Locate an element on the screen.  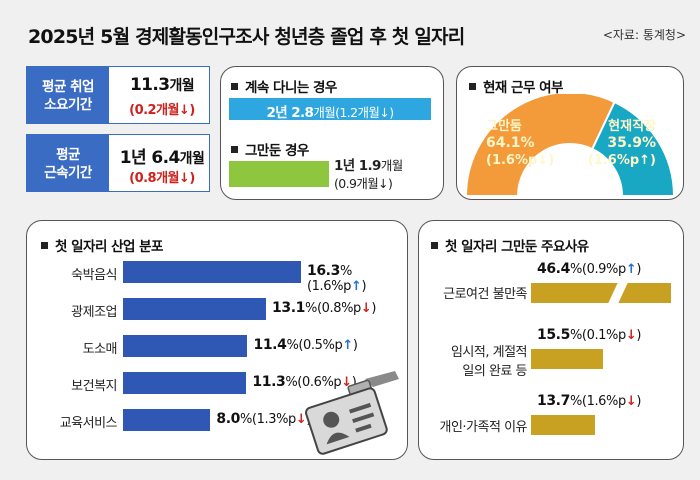
page-title: 2025년 5월 경제활동인구조사 청년층 졸업 후 첫 일자리 is located at coordinates (246, 37).